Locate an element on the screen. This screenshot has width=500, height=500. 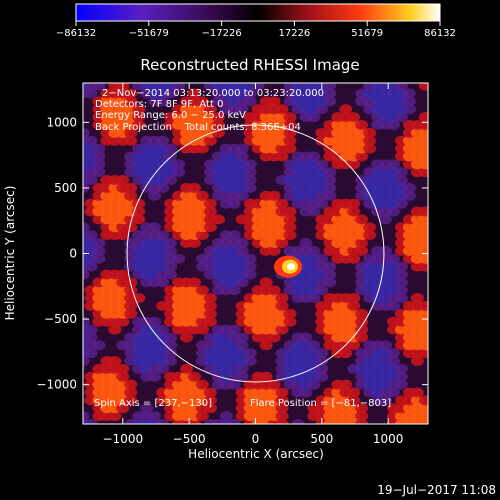
x-tick-label: −500 is located at coordinates (189, 439).